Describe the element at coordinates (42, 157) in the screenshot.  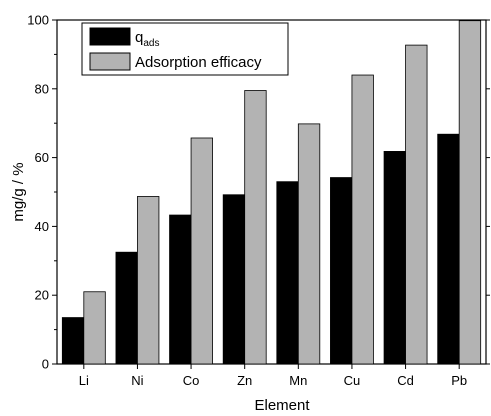
I see `y-tick-label-60: 60` at that location.